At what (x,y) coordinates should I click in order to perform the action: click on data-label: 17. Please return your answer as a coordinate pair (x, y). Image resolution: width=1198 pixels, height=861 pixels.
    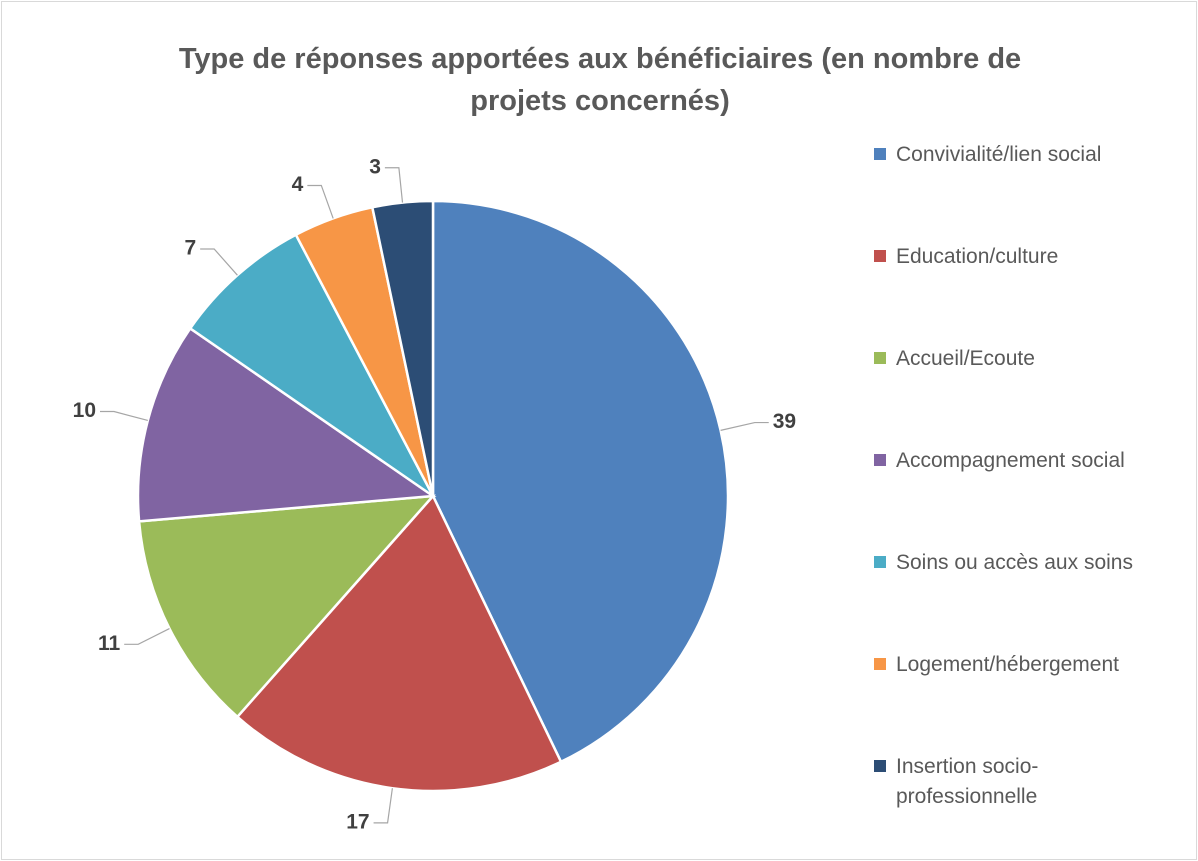
    Looking at the image, I should click on (357, 821).